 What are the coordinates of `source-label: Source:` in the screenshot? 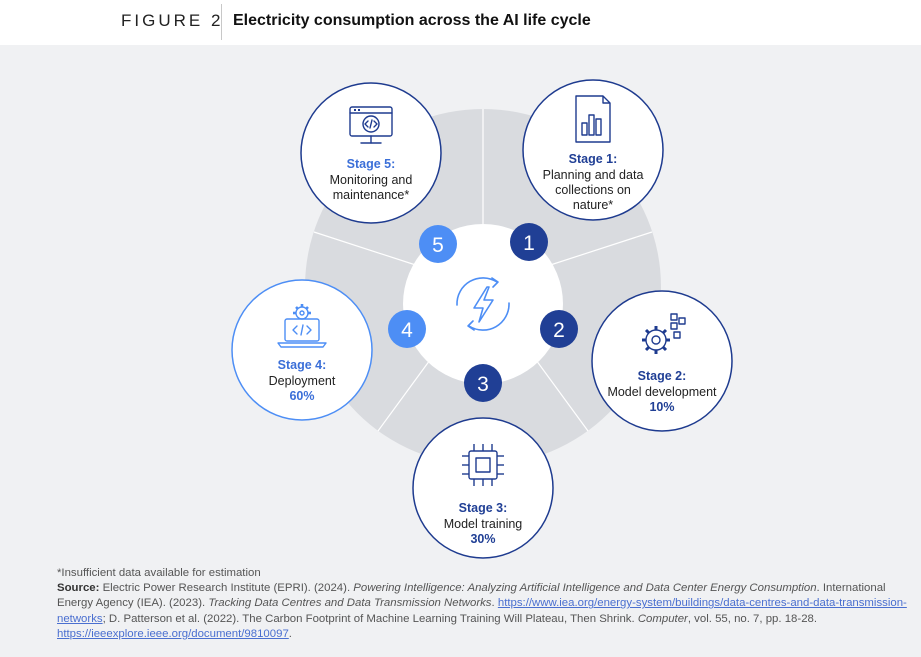 It's located at (78, 588).